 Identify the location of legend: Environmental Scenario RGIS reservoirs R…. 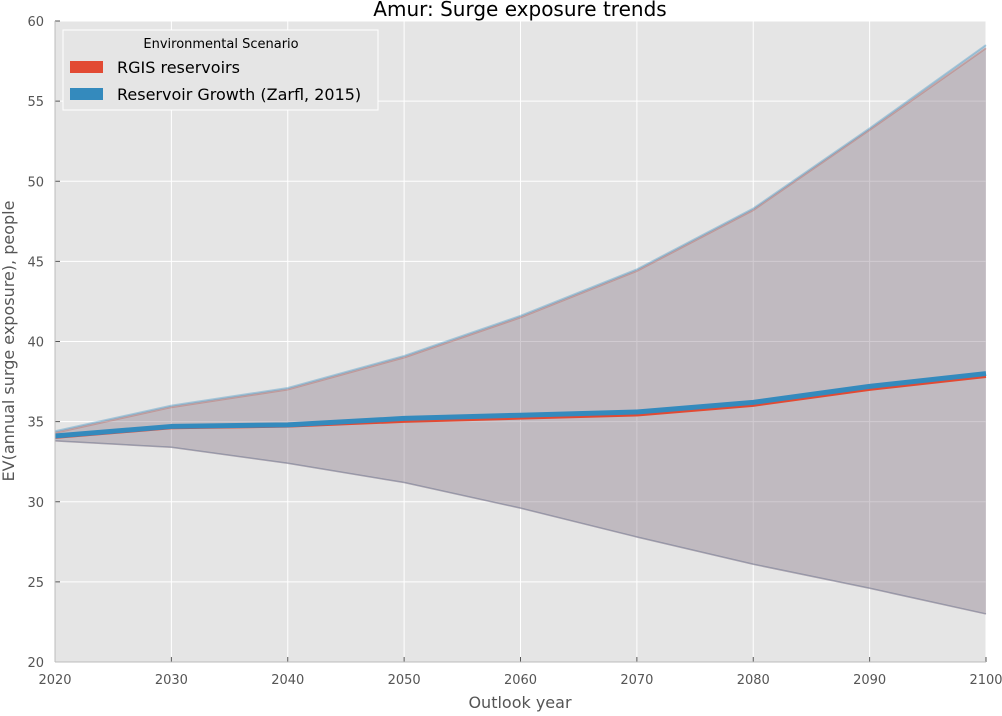
(220, 70).